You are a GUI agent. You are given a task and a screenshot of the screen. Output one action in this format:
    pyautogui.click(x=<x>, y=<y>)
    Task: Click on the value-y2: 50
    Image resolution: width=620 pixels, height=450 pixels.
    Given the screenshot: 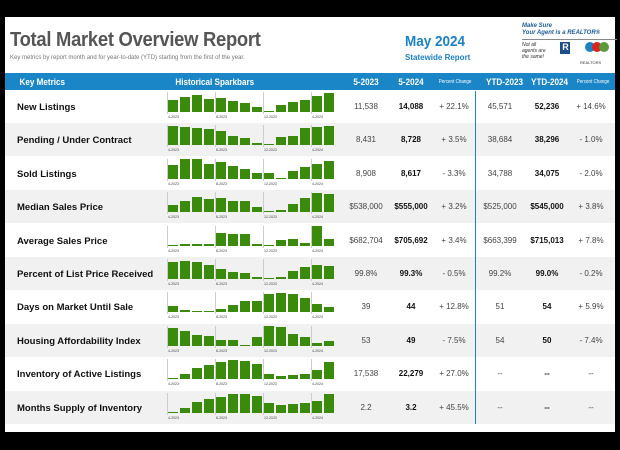 What is the action you would take?
    pyautogui.click(x=547, y=340)
    